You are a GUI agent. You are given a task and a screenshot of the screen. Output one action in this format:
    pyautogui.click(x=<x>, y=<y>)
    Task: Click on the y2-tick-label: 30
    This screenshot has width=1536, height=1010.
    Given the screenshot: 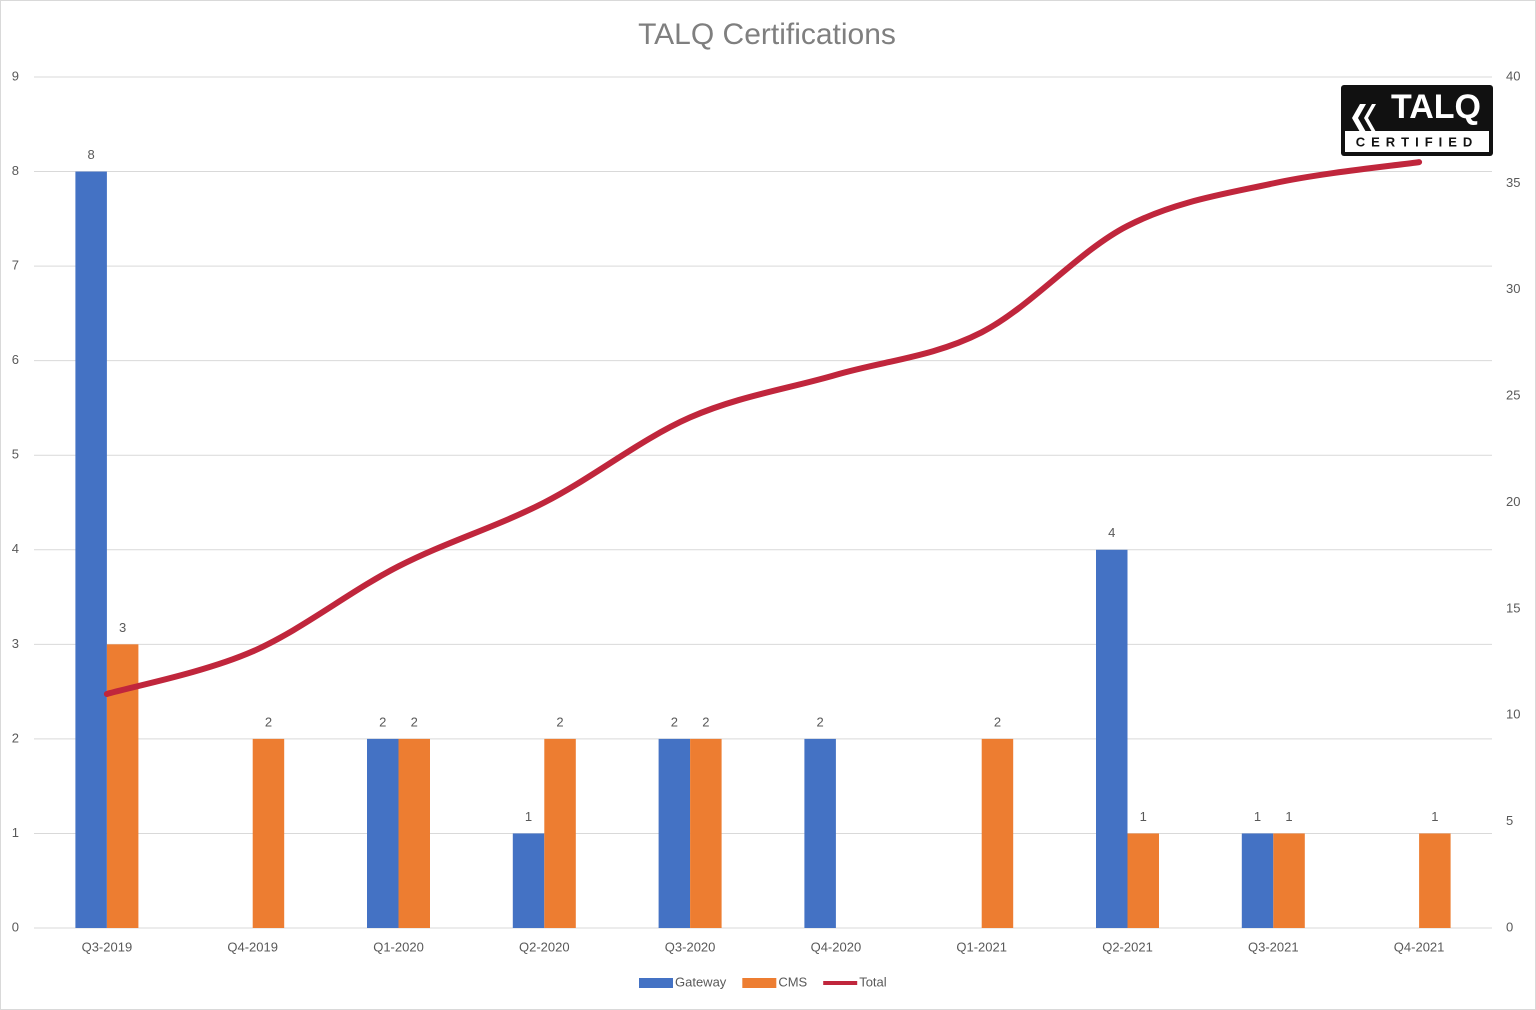 What is the action you would take?
    pyautogui.click(x=1513, y=288)
    